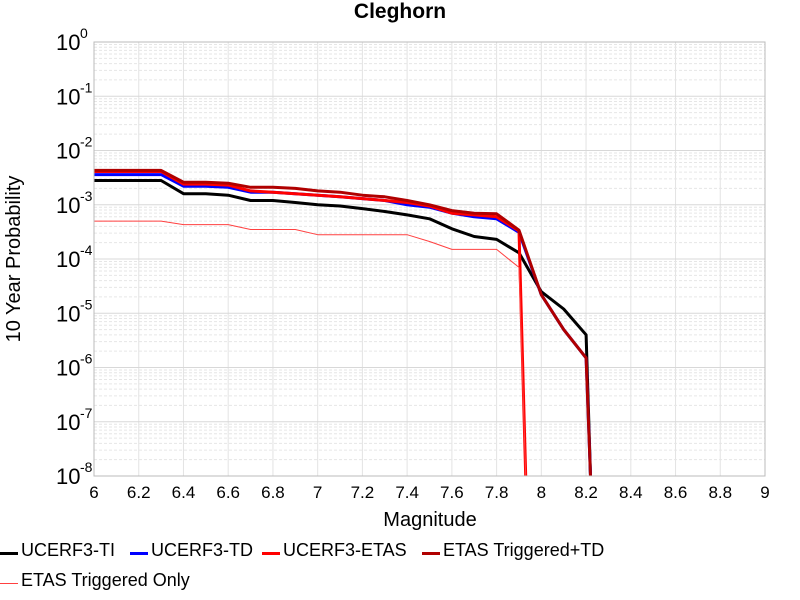 The width and height of the screenshot is (800, 600). I want to click on legend-label: ETAS Triggered Only, so click(105, 579).